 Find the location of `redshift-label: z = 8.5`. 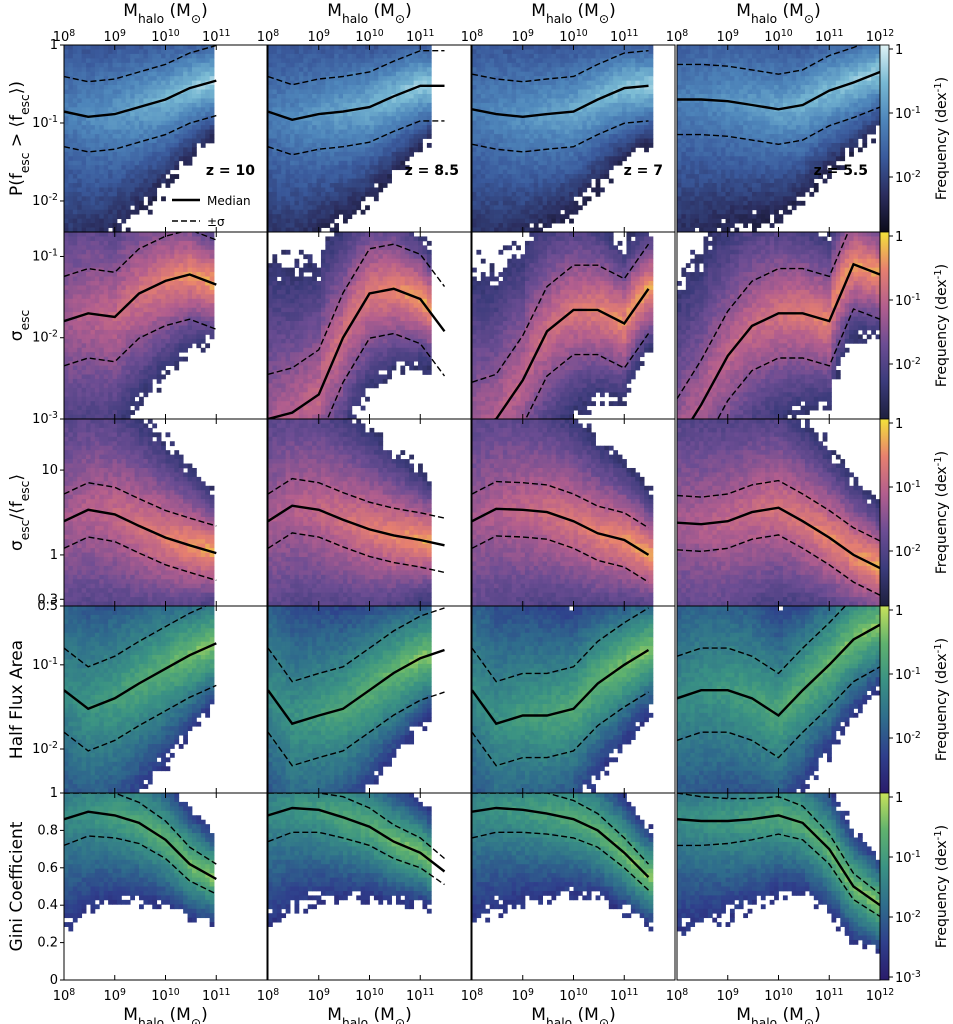

redshift-label: z = 8.5 is located at coordinates (432, 171).